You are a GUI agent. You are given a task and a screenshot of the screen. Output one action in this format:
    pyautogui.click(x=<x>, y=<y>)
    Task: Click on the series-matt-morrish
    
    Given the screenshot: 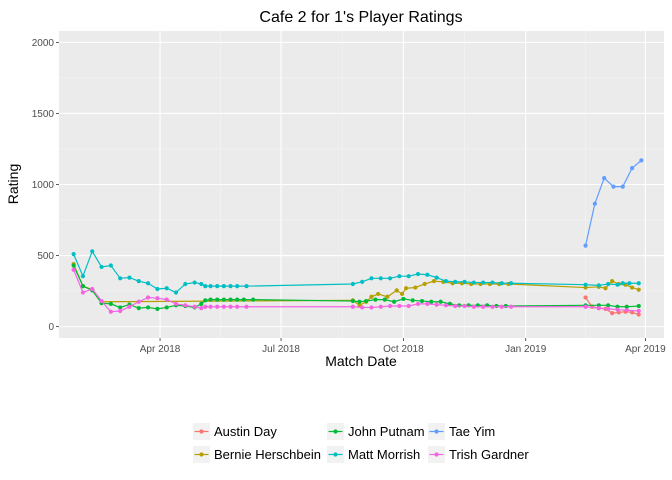 What is the action you would take?
    pyautogui.click(x=356, y=272)
    